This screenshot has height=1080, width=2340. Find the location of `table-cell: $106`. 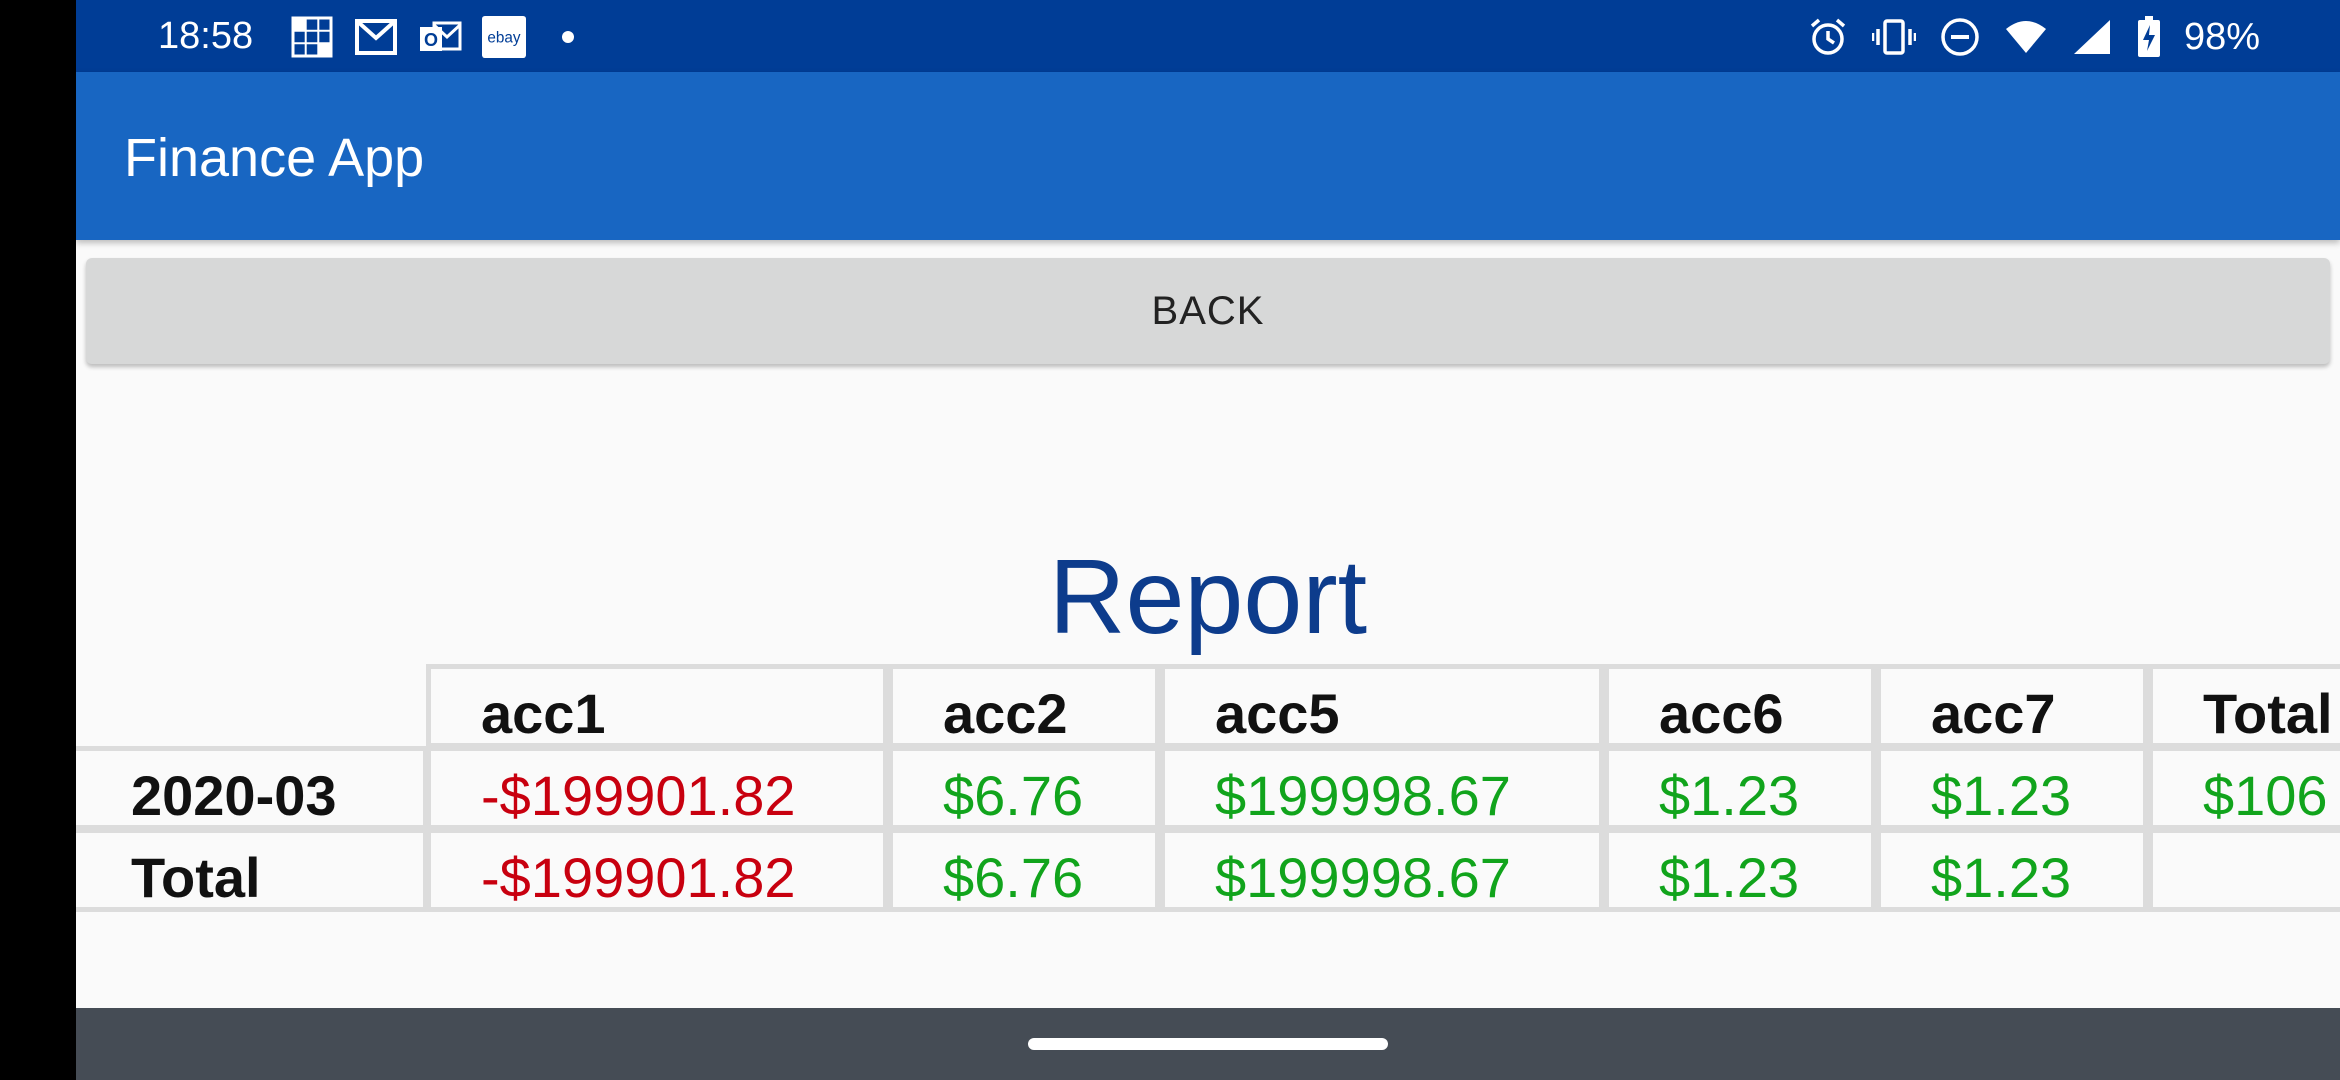

table-cell: $106 is located at coordinates (2244, 788).